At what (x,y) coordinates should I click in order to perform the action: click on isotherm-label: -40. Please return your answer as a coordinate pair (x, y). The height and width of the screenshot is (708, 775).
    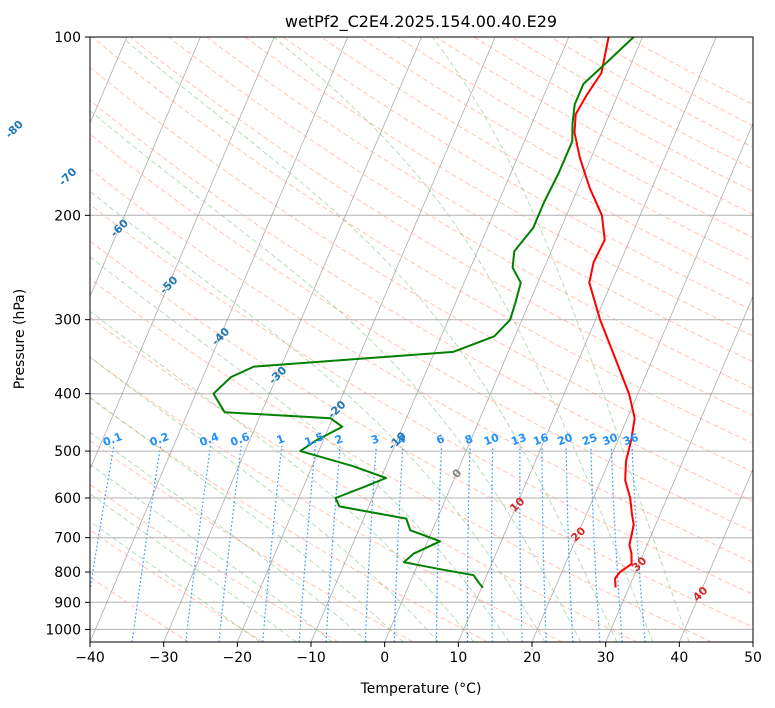
    Looking at the image, I should click on (220, 336).